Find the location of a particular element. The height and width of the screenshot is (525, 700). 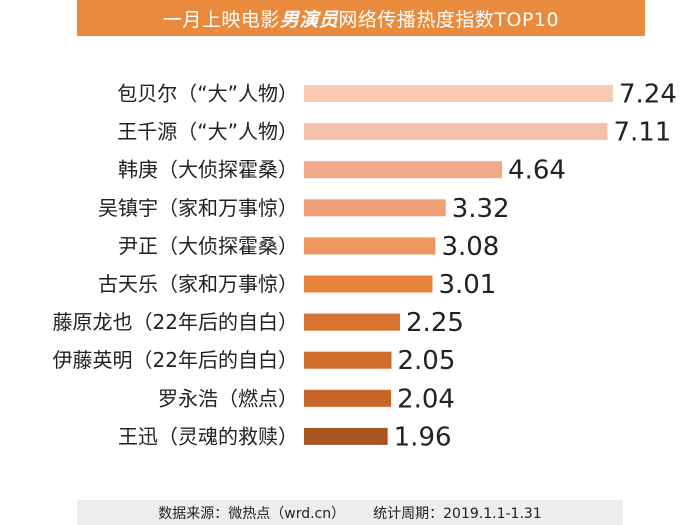

chart-title-emphasis: 男演员 is located at coordinates (309, 19).